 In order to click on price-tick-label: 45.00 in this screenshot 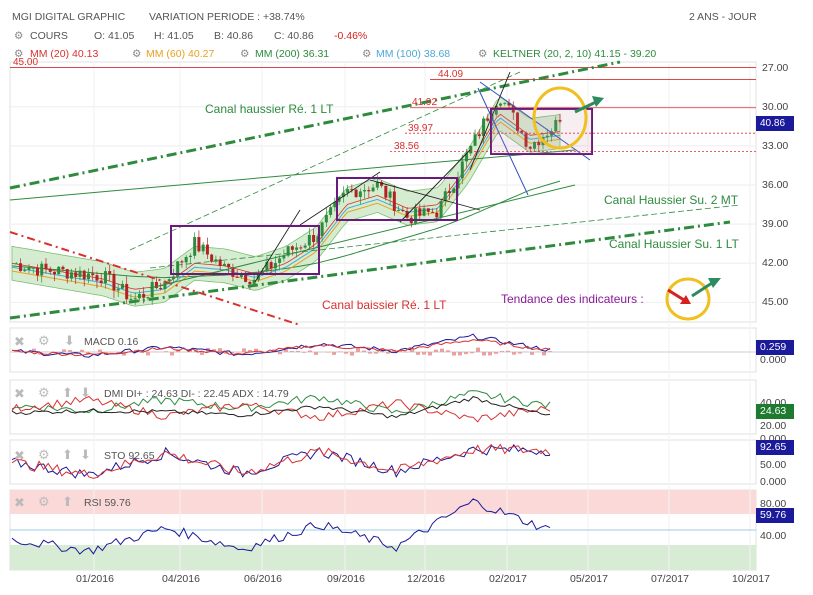, I will do `click(775, 302)`.